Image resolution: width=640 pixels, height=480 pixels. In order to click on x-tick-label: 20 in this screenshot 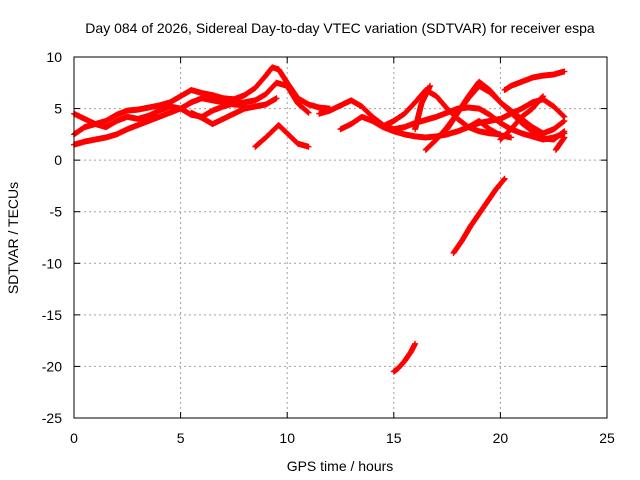, I will do `click(501, 438)`.